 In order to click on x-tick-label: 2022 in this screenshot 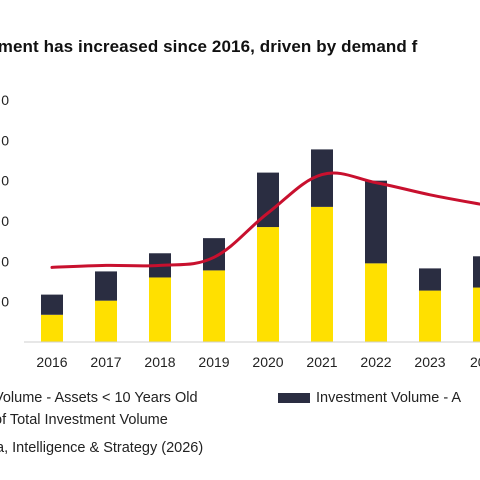, I will do `click(375, 362)`.